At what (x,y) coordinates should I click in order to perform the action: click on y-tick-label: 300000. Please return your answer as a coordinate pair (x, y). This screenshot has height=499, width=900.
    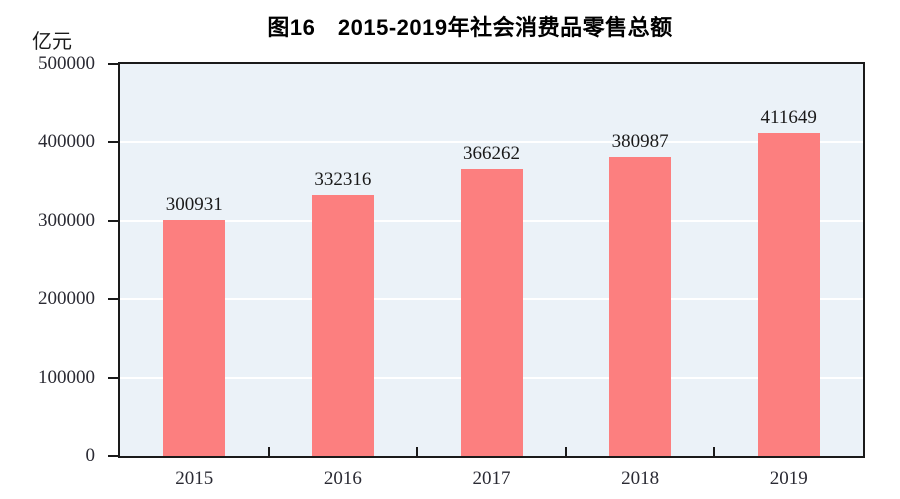
    Looking at the image, I should click on (66, 220).